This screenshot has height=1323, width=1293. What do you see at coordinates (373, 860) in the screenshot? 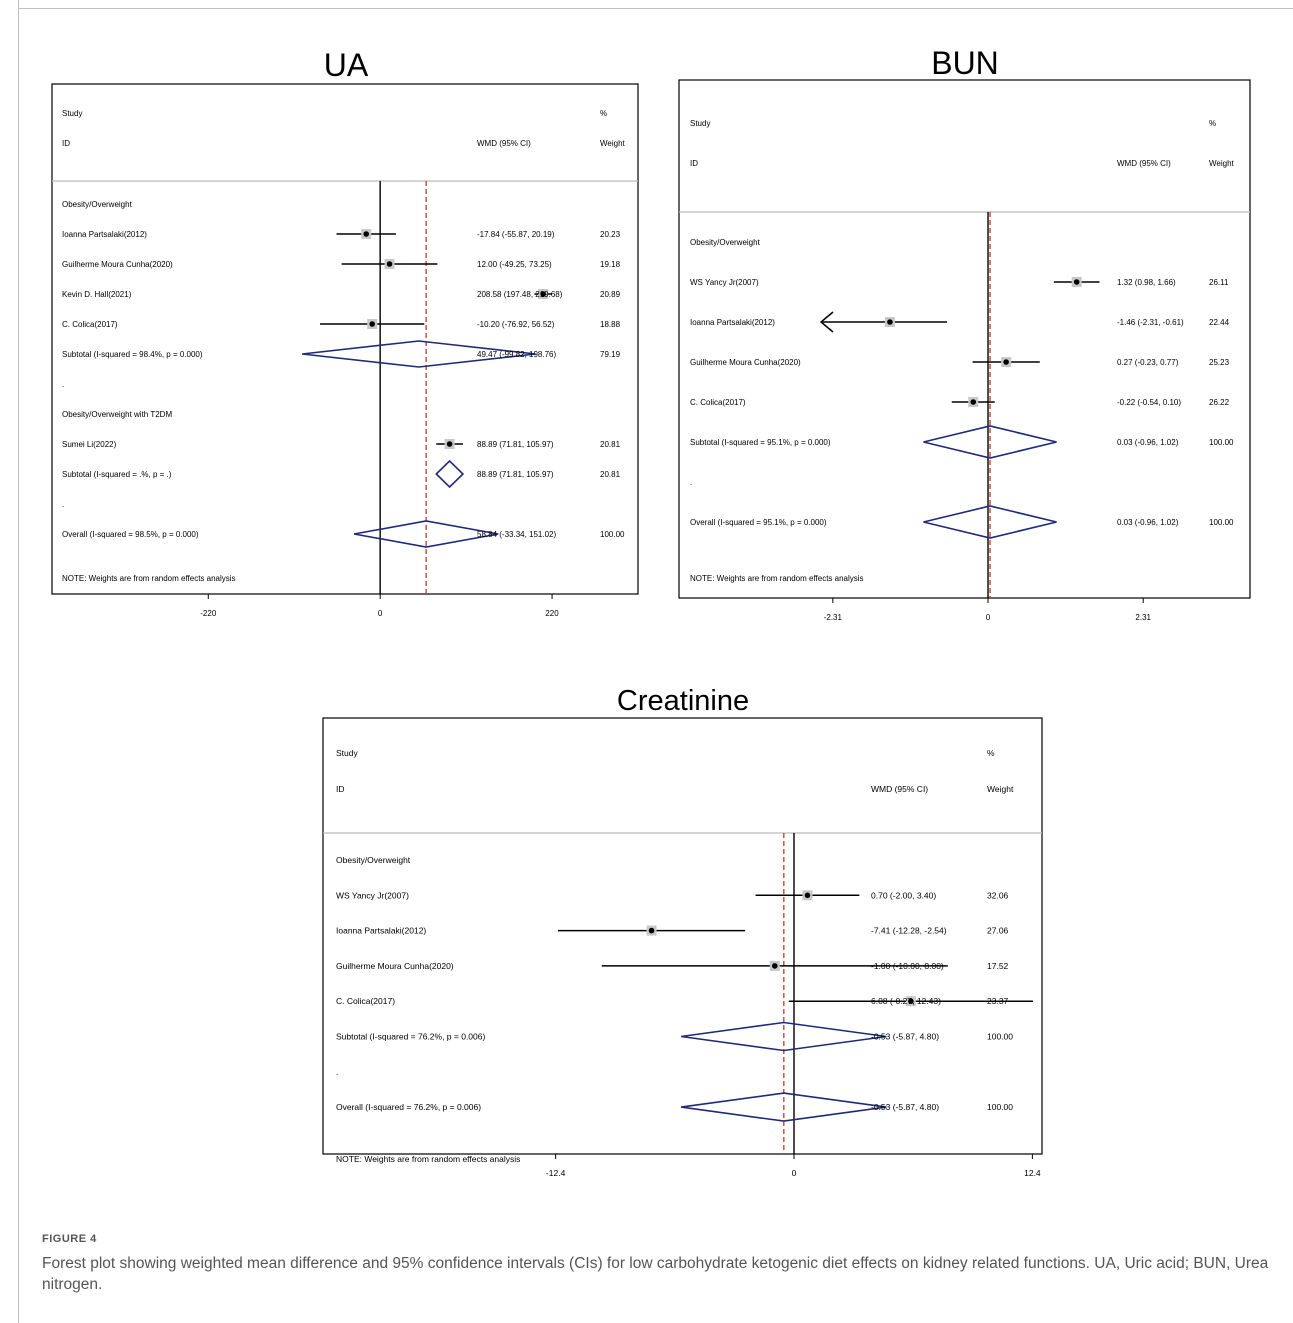
I see `group-label: Obesity/Overweight` at bounding box center [373, 860].